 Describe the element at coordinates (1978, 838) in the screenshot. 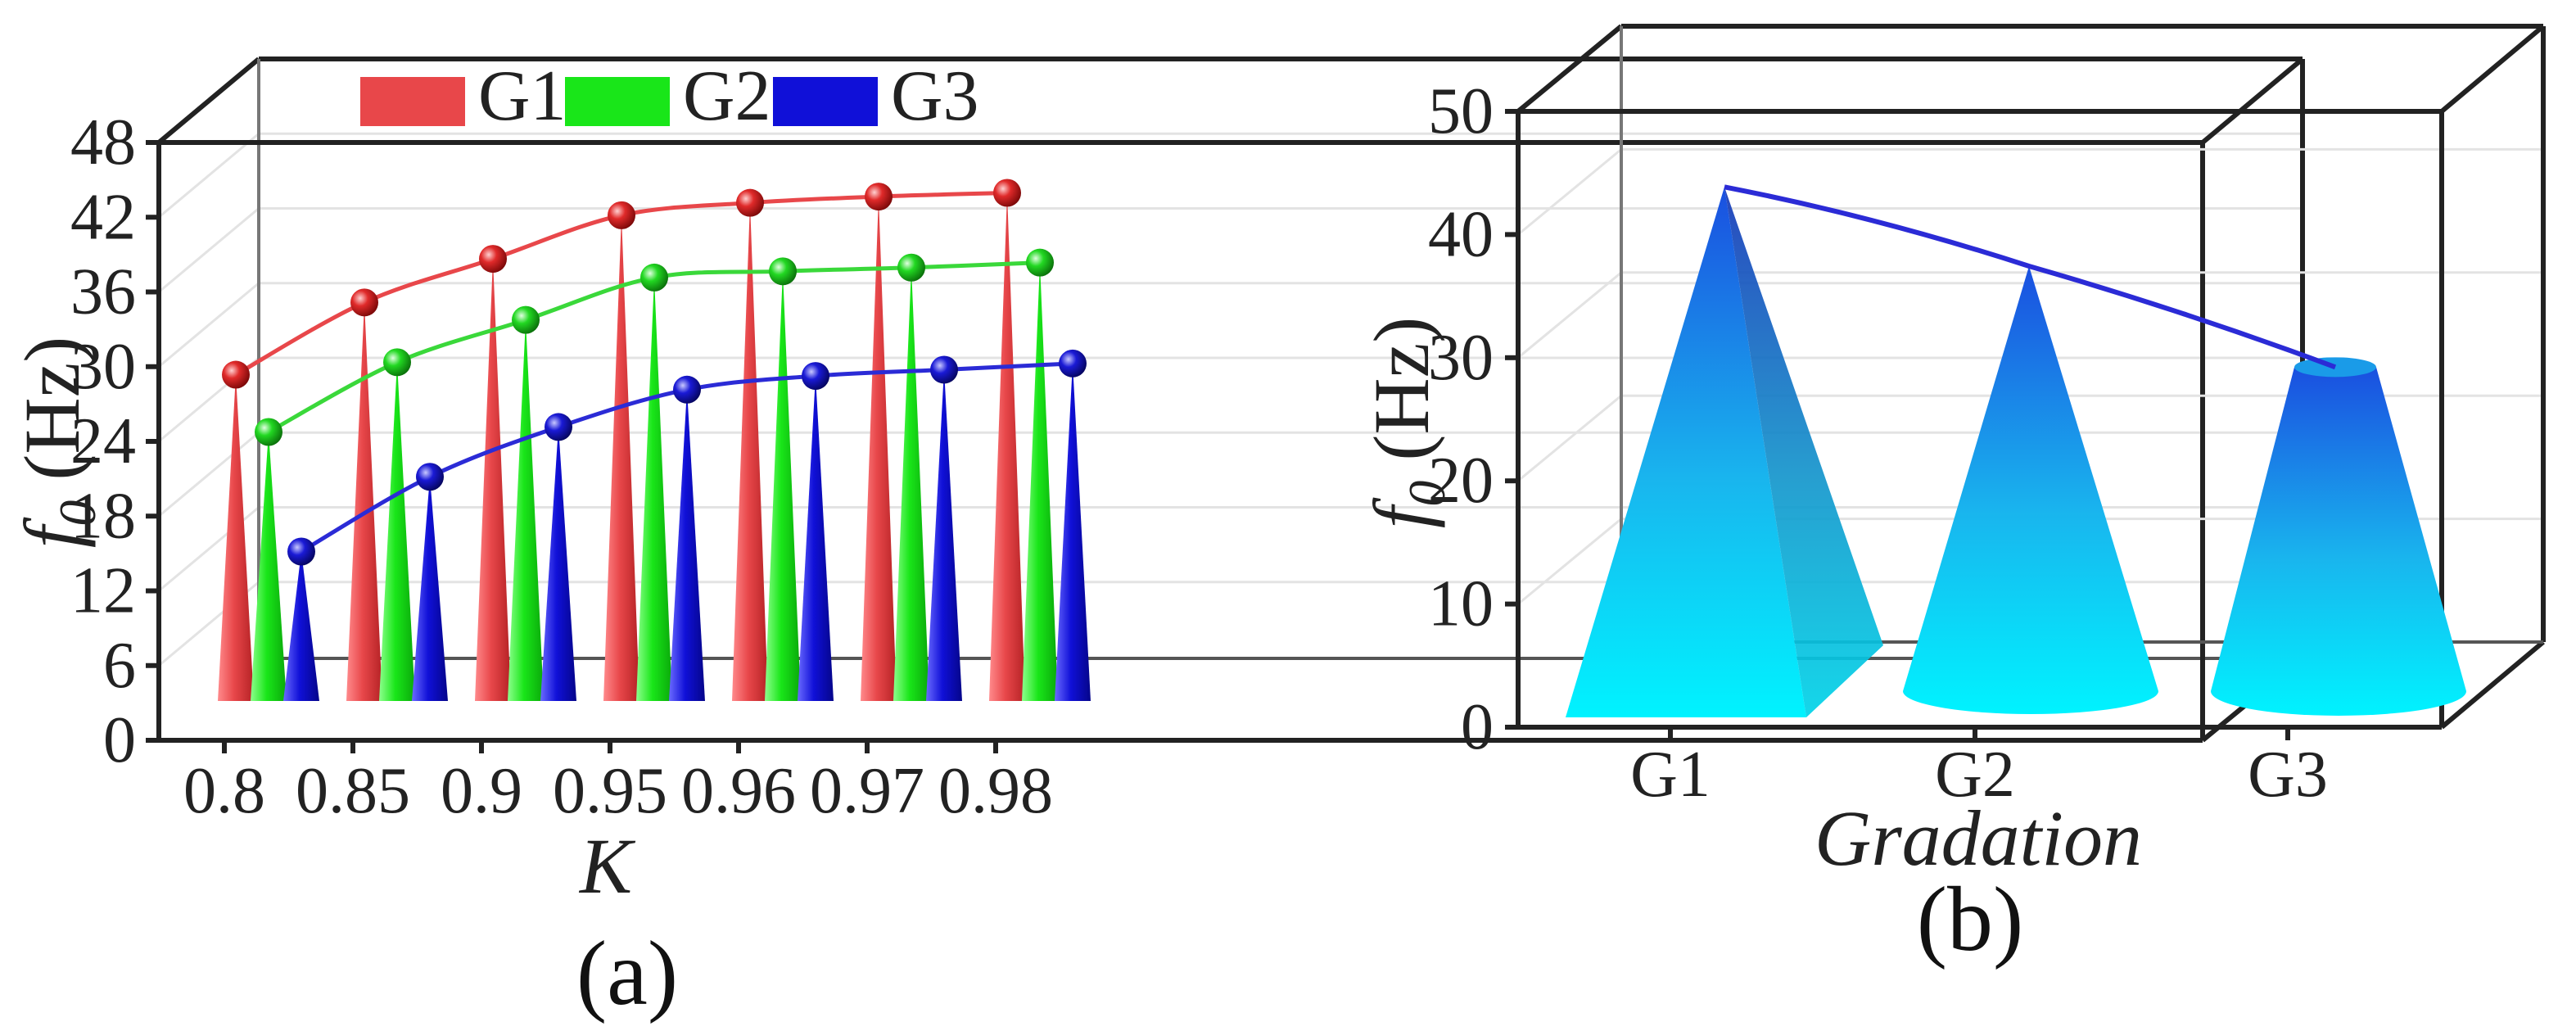

I see `chart-b-x-axis-label: Gradation` at that location.